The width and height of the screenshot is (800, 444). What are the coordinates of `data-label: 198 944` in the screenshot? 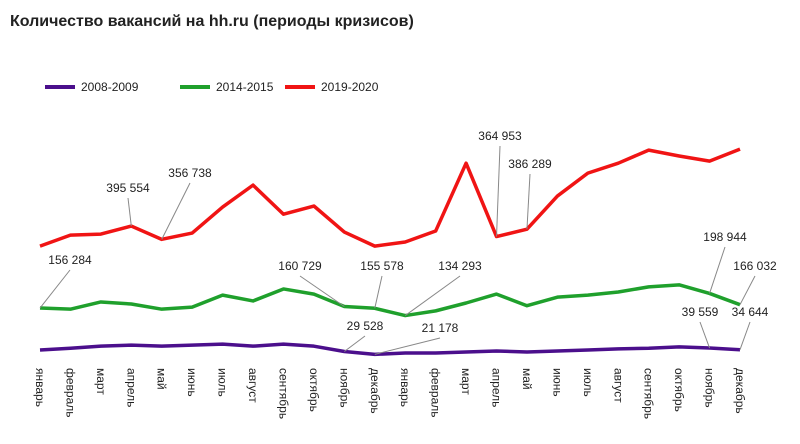 It's located at (725, 237).